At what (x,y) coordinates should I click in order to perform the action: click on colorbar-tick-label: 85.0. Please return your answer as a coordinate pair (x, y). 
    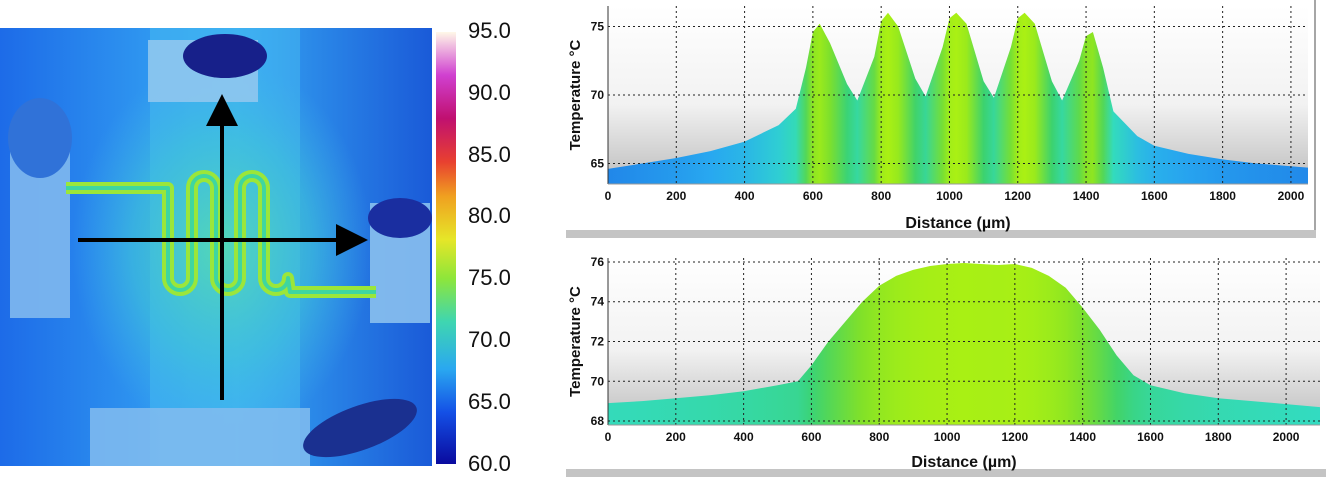
    Looking at the image, I should click on (489, 154).